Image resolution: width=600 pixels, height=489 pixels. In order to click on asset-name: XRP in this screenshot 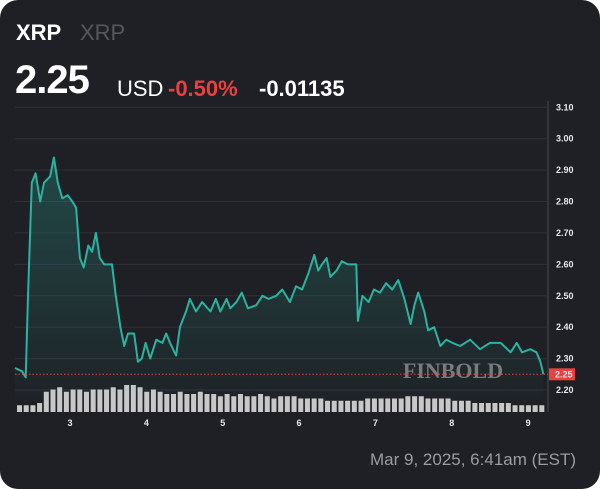, I will do `click(103, 32)`.